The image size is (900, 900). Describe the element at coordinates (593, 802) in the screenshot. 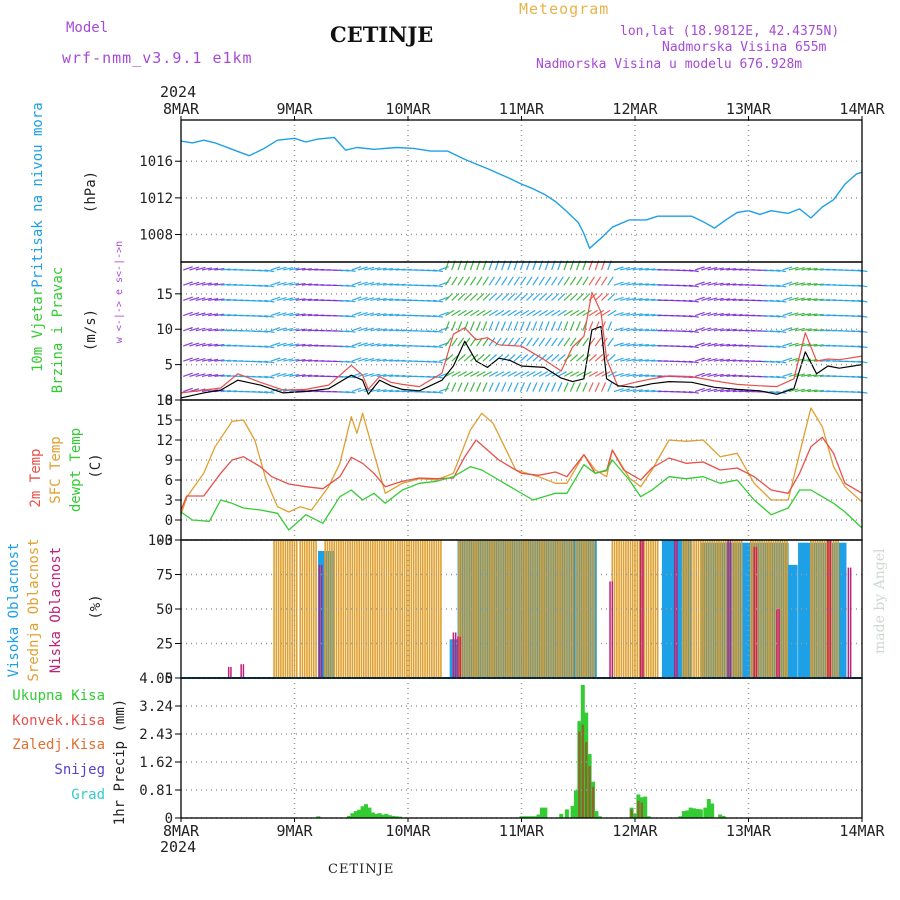

I see `precip-conv-bar` at that location.